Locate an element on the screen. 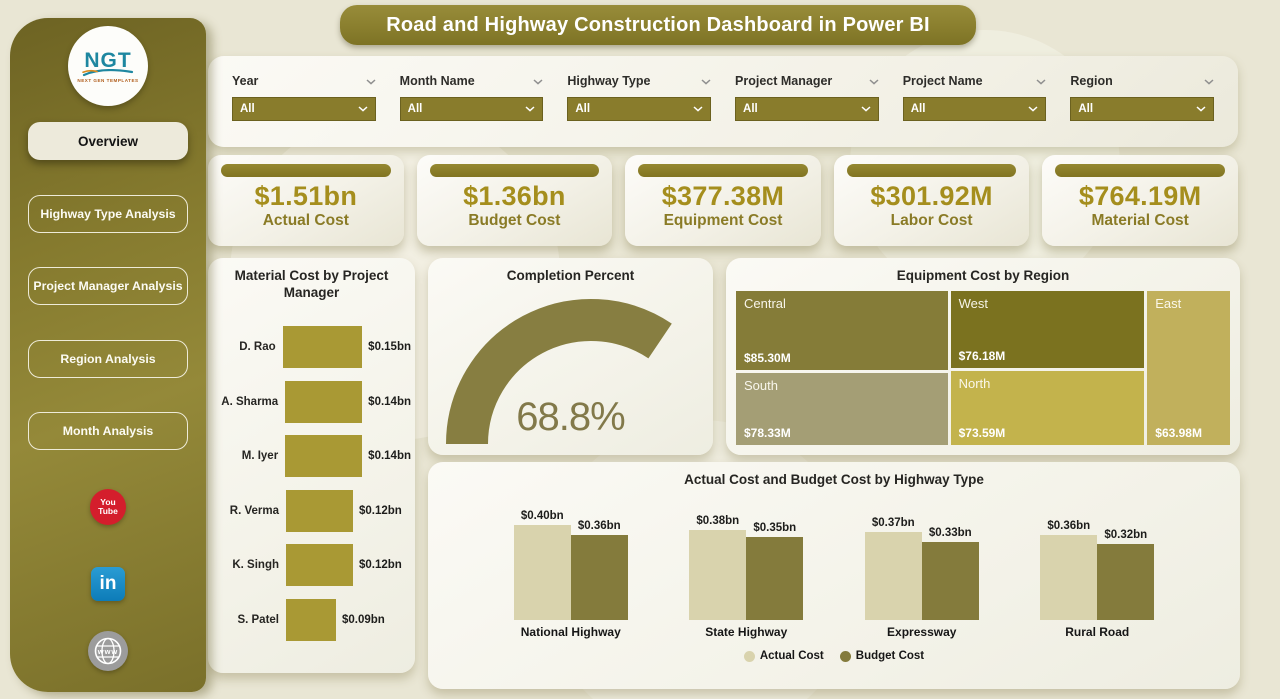 The image size is (1280, 699). logo-text: NGT is located at coordinates (108, 60).